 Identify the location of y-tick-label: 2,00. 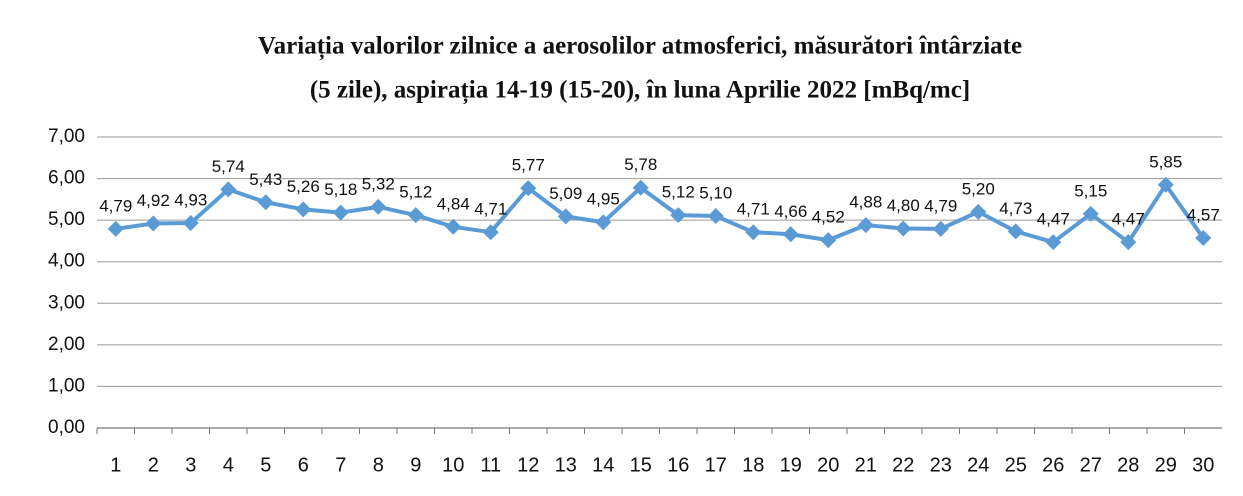
(66, 344).